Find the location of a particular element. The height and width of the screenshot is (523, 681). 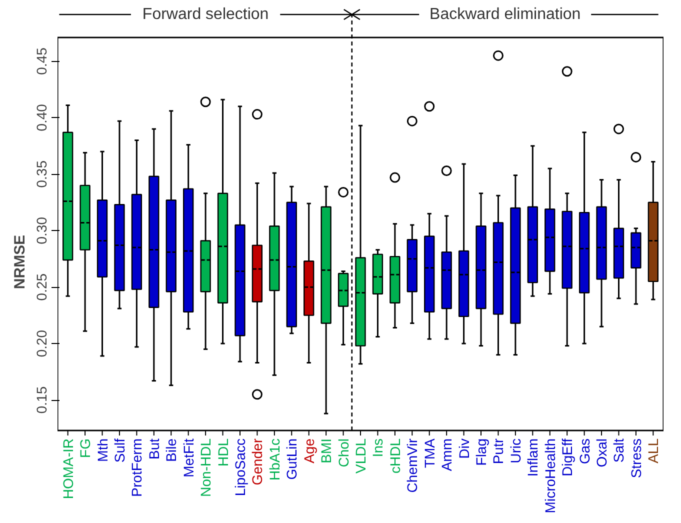

text: Forward selection is located at coordinates (205, 14).